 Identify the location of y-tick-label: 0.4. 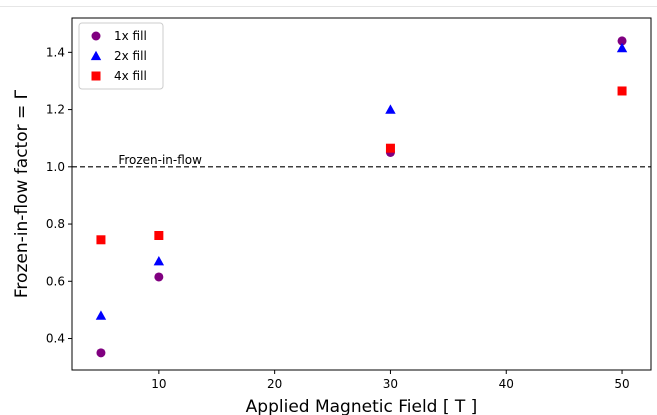
(55, 339).